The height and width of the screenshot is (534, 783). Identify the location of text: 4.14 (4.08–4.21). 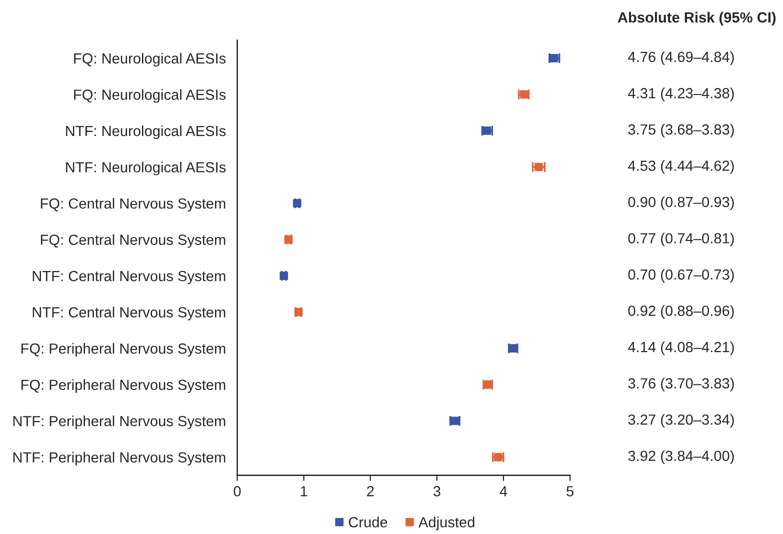
(681, 349).